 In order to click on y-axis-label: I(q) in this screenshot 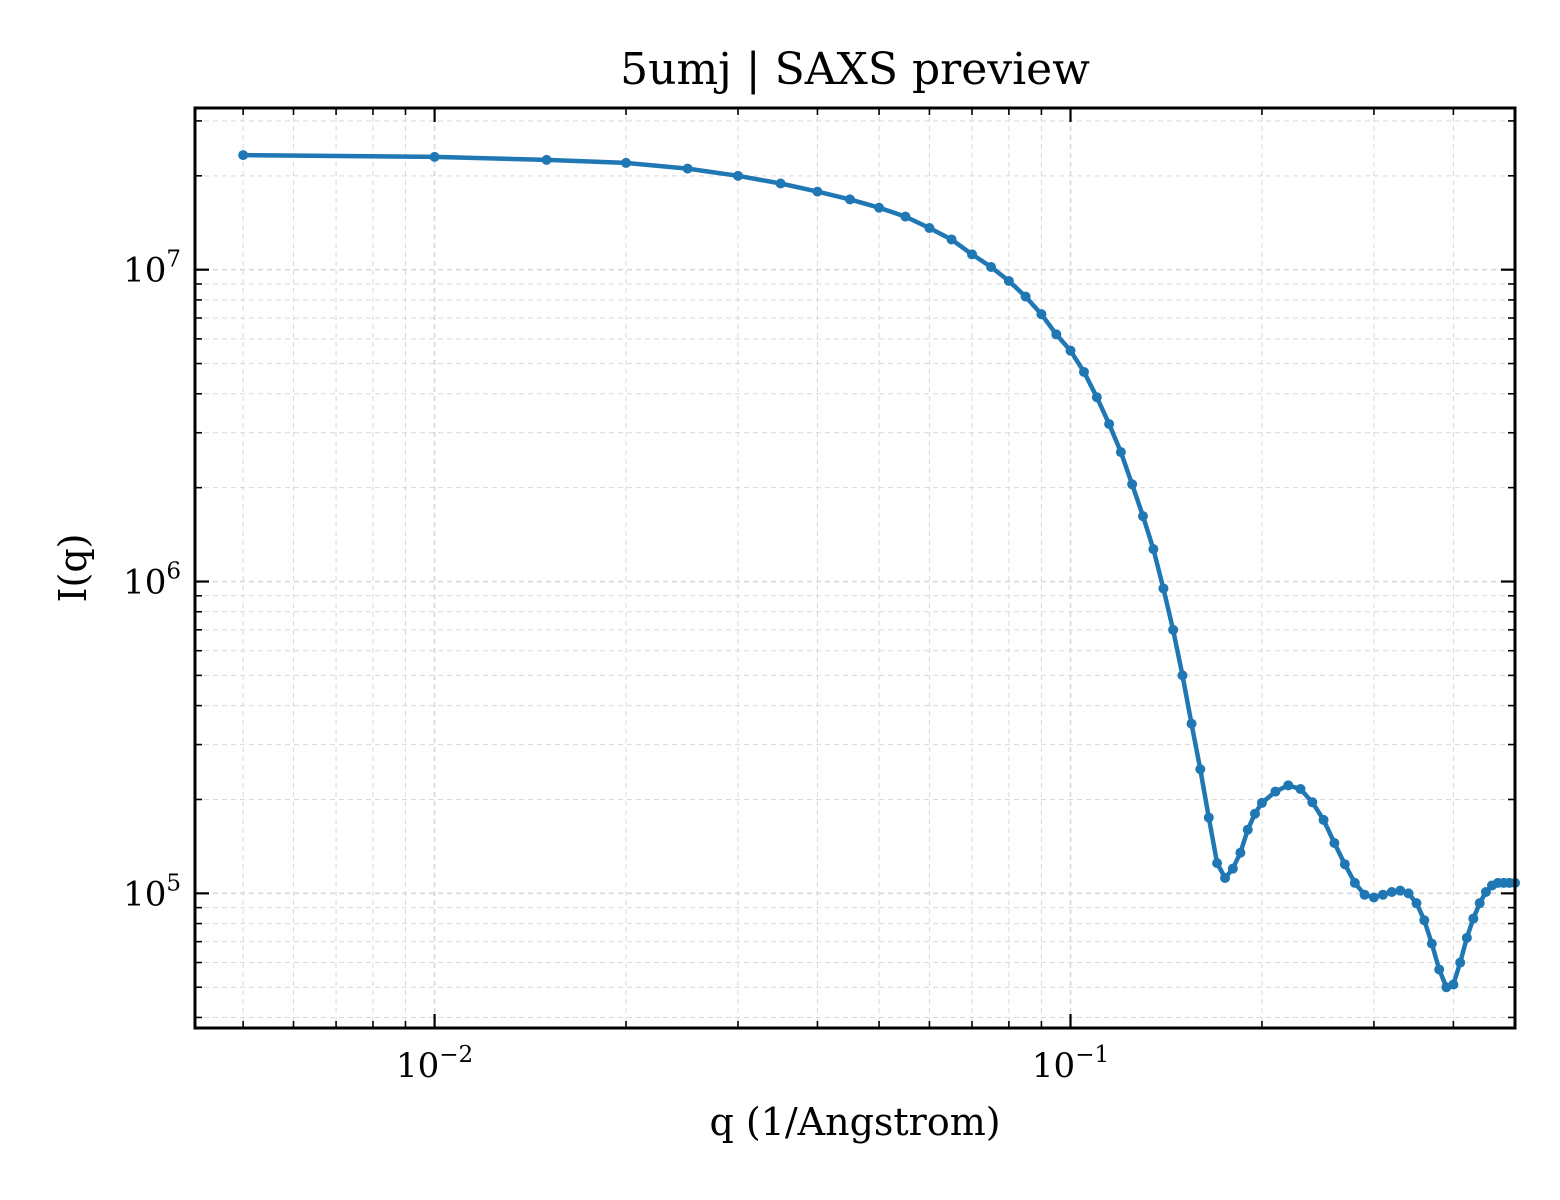, I will do `click(73, 568)`.